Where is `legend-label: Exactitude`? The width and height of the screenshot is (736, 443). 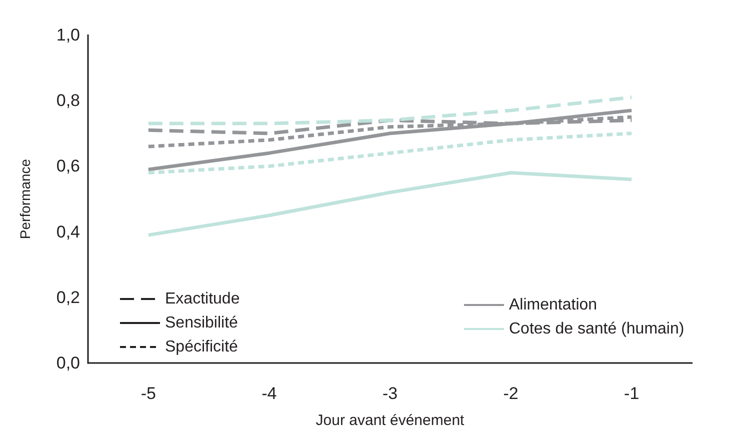 legend-label: Exactitude is located at coordinates (202, 299).